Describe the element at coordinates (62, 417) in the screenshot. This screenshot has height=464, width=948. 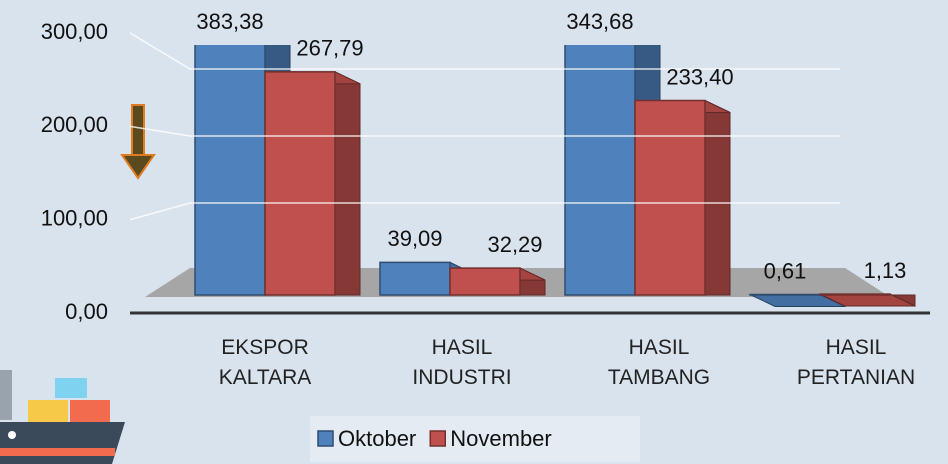
I see `ship-icon` at that location.